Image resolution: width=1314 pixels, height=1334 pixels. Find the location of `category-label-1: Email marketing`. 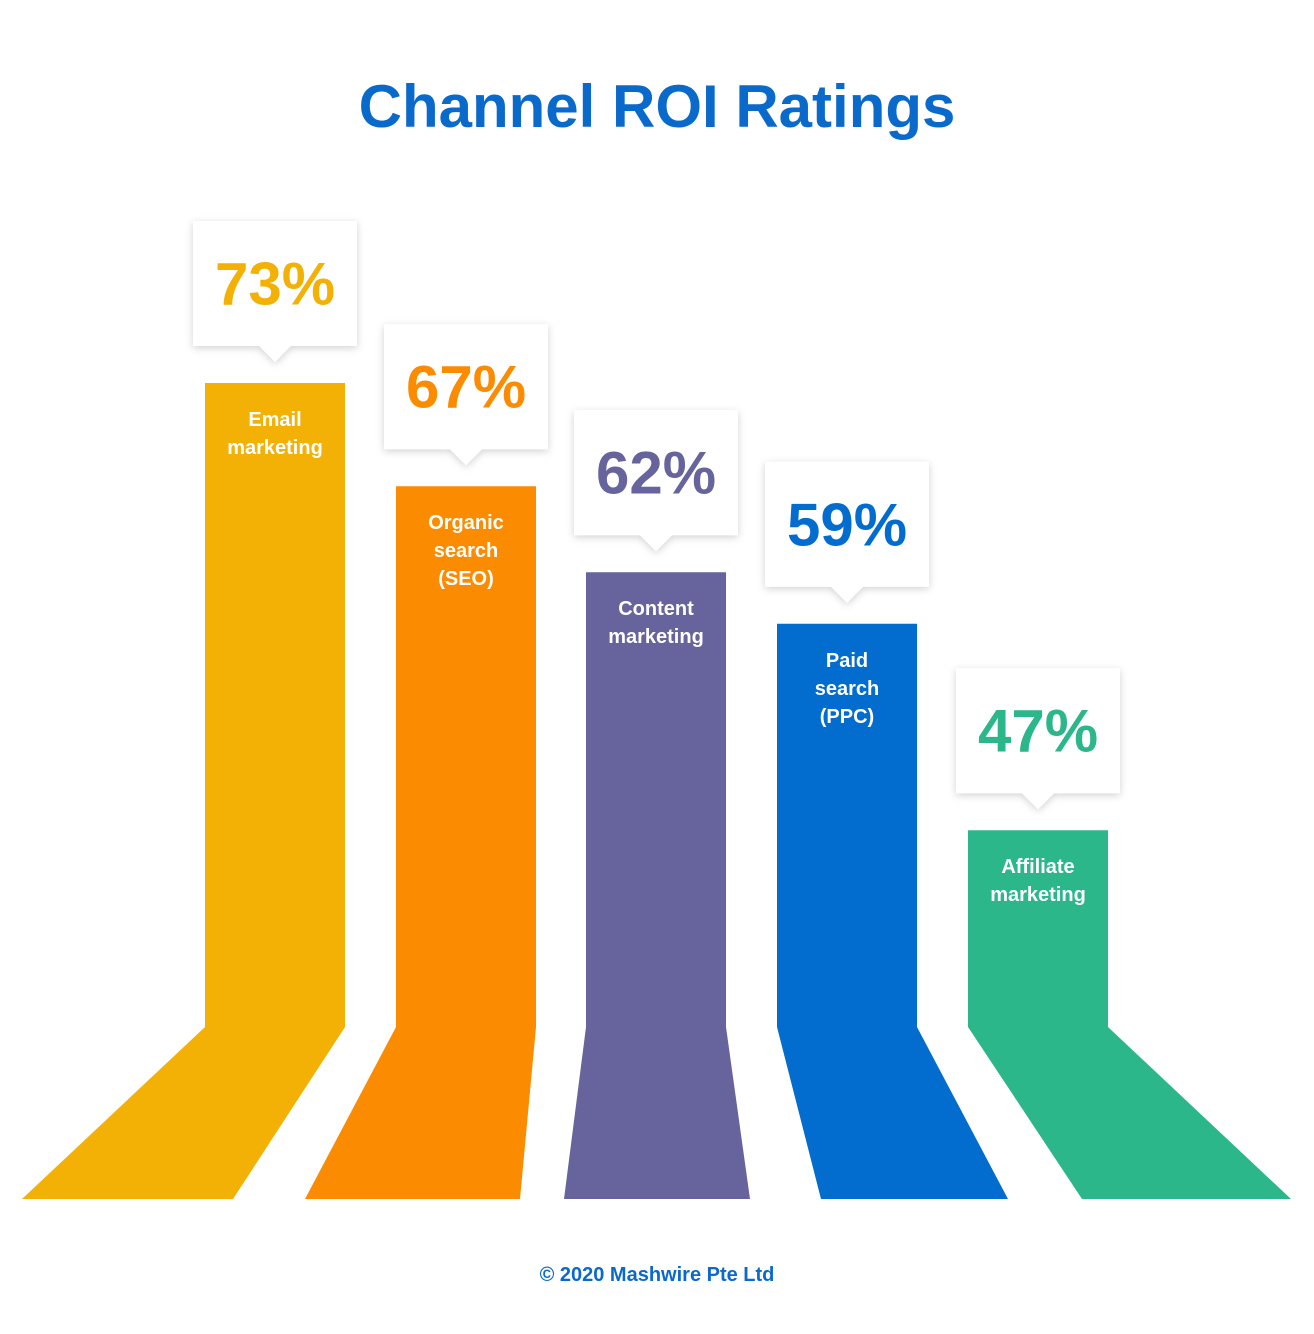

category-label-1: Email marketing is located at coordinates (275, 434).